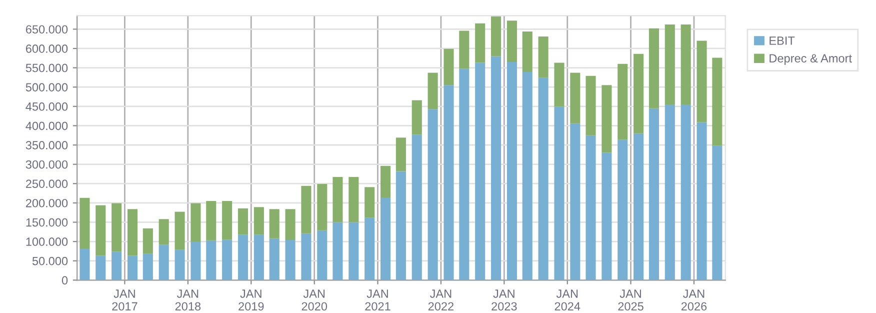  What do you see at coordinates (694, 300) in the screenshot?
I see `x-tick-label: JAN 2026` at bounding box center [694, 300].